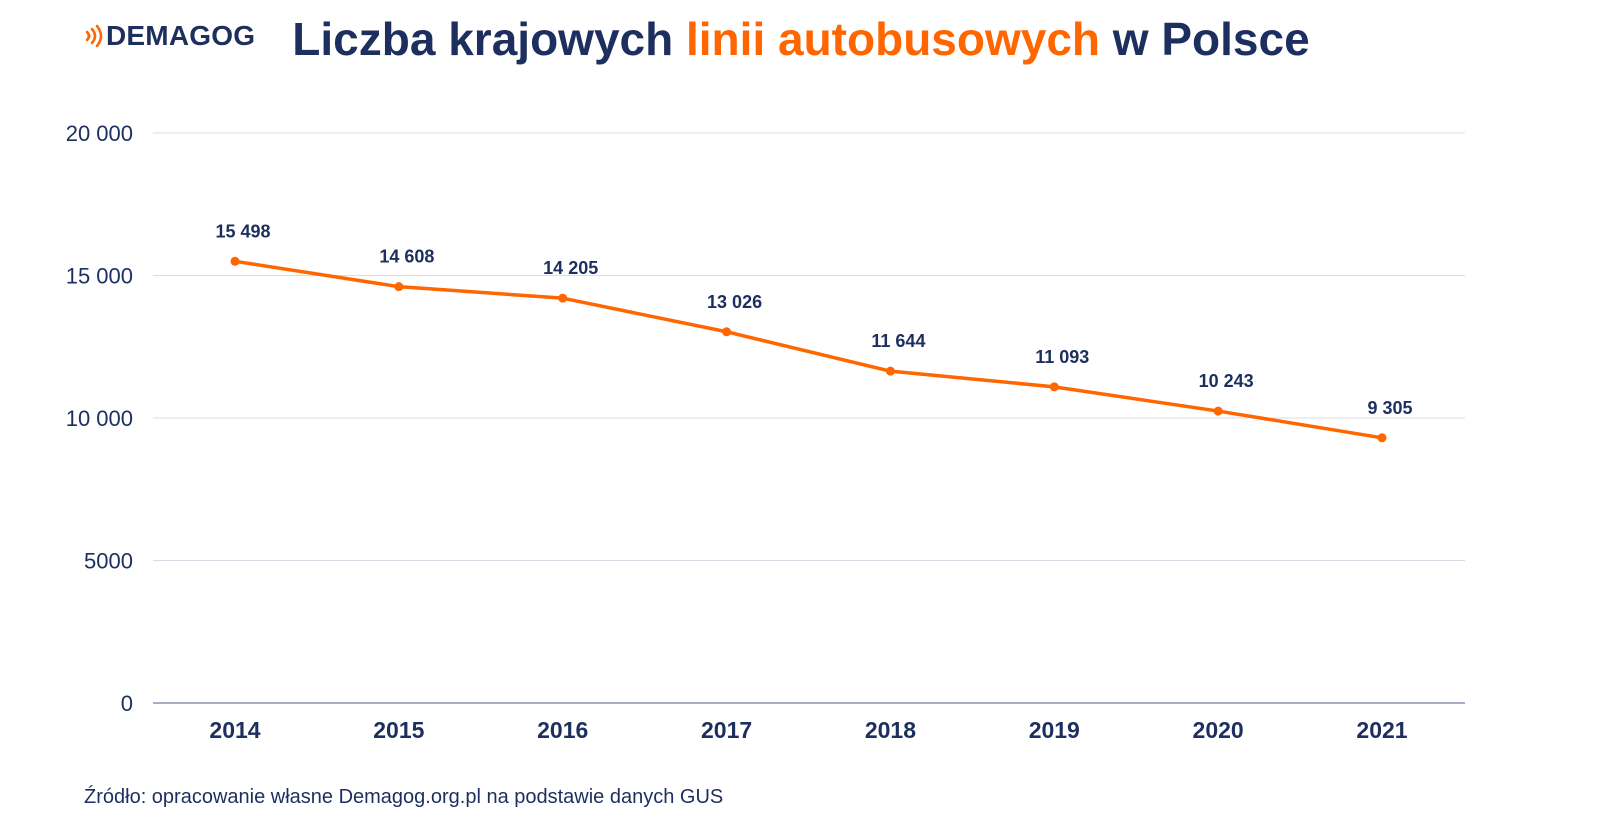 The width and height of the screenshot is (1602, 834). I want to click on logo-text: DEMAGOG, so click(181, 35).